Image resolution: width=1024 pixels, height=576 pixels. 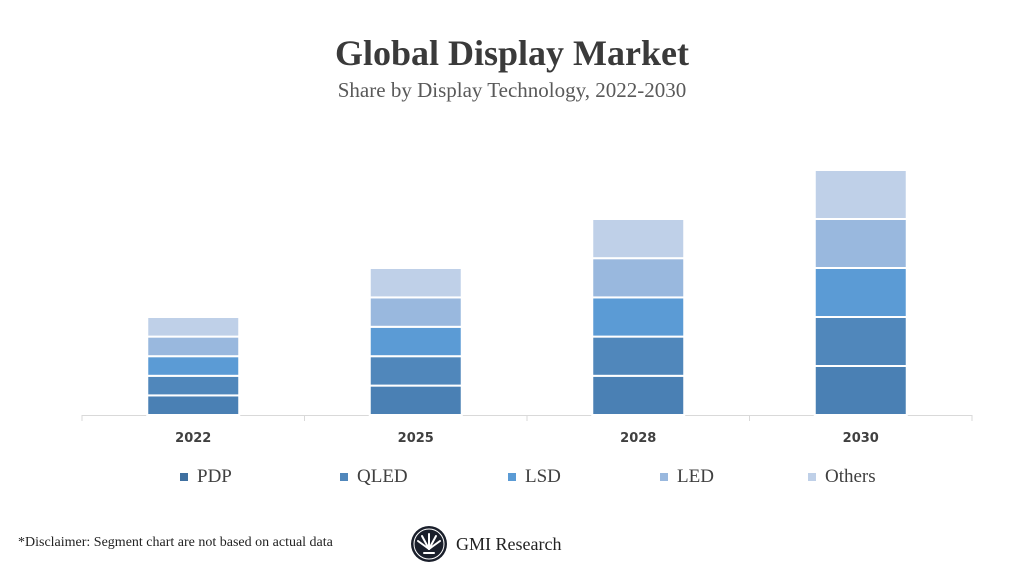 I want to click on bar-segment-led-2022, so click(x=193, y=346).